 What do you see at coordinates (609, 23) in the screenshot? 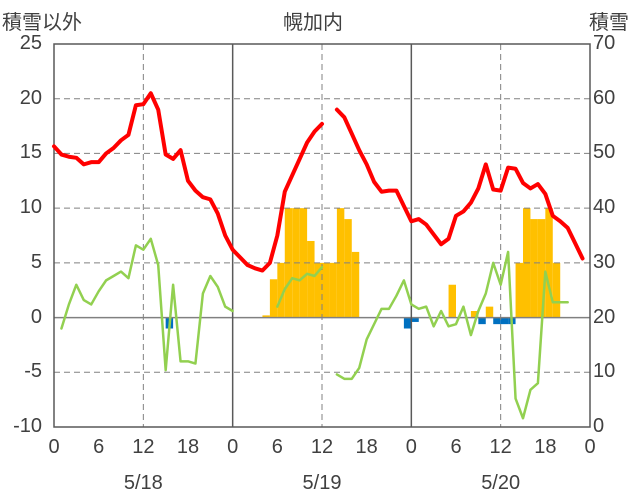
I see `right-axis-label: 積雪` at bounding box center [609, 23].